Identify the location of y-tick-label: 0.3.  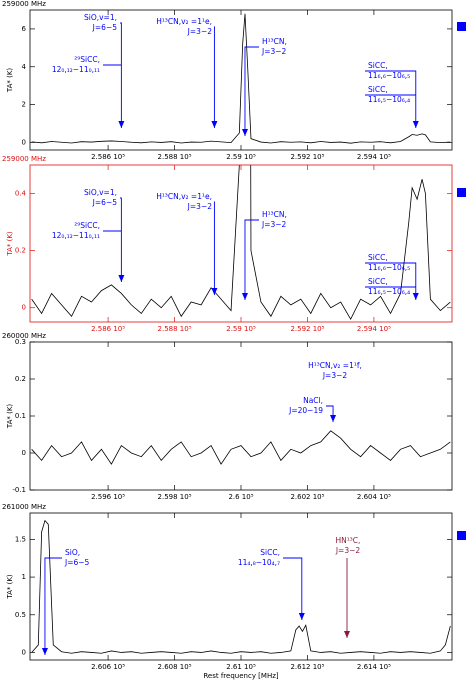
(20, 342).